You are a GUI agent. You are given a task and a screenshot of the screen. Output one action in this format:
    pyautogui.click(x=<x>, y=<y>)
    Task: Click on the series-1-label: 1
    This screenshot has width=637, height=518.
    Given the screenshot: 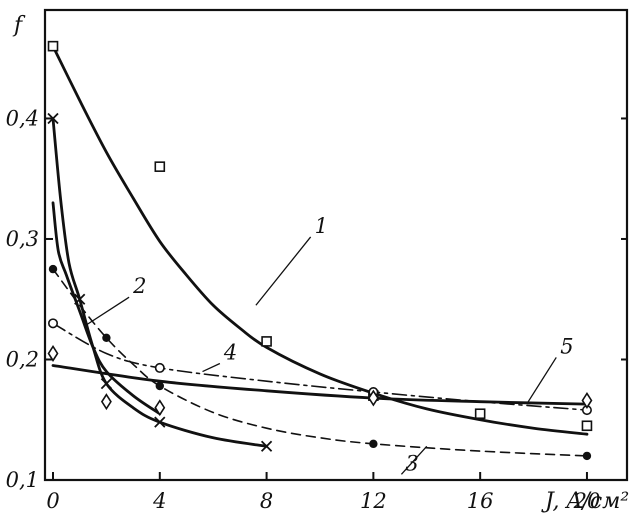 What is the action you would take?
    pyautogui.click(x=321, y=226)
    